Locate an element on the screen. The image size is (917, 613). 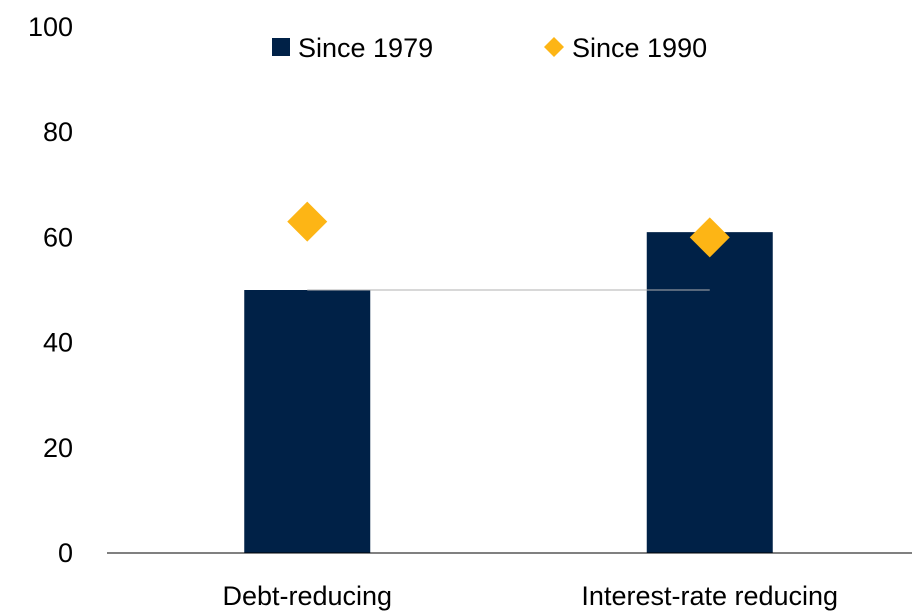
x-tick-label: Debt-reducing is located at coordinates (307, 596).